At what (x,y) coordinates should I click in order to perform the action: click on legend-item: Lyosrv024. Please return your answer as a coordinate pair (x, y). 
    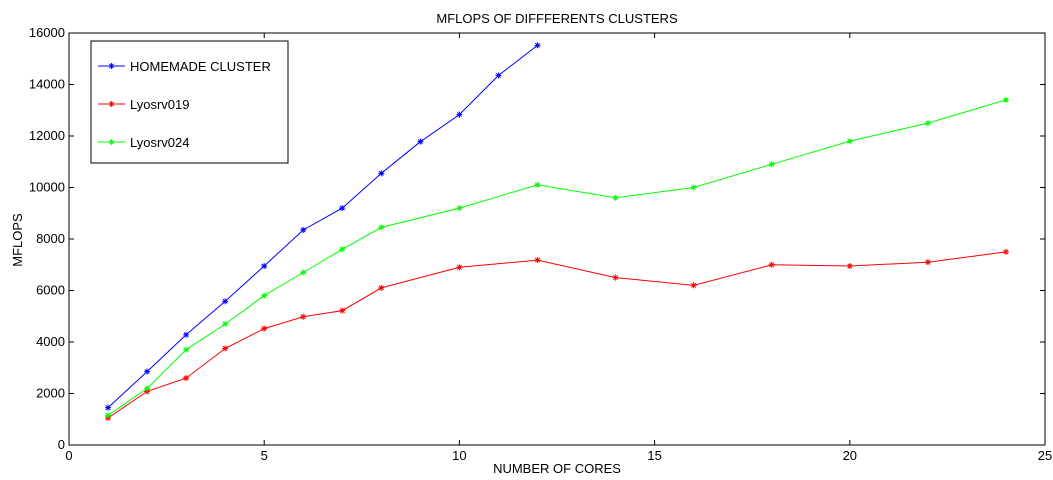
    Looking at the image, I should click on (144, 142).